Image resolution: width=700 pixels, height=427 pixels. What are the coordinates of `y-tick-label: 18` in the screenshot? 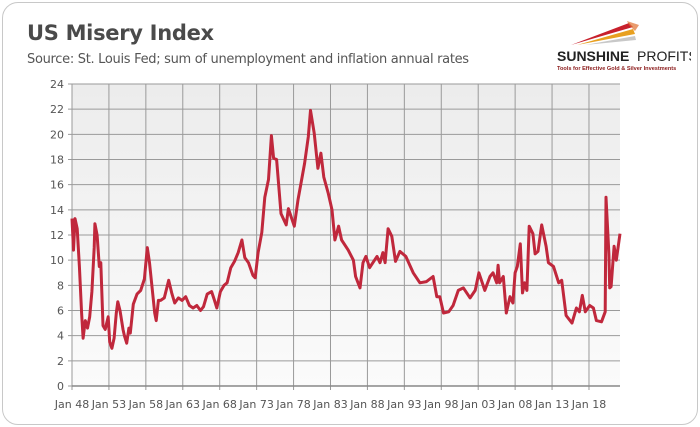 It's located at (57, 160).